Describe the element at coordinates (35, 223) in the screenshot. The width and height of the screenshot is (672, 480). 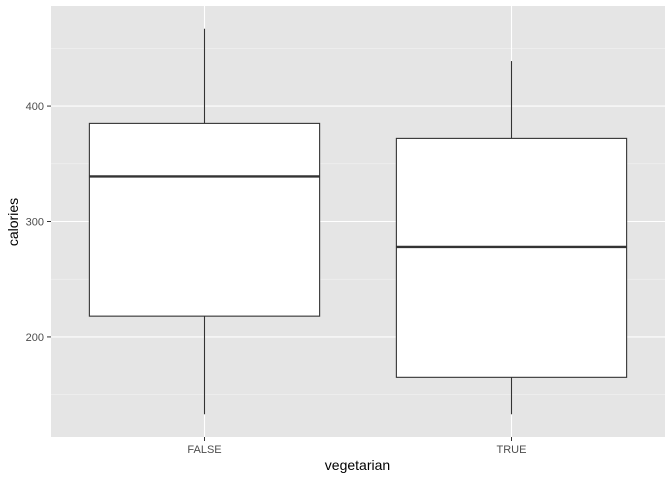
I see `y-tick-label: 300` at that location.